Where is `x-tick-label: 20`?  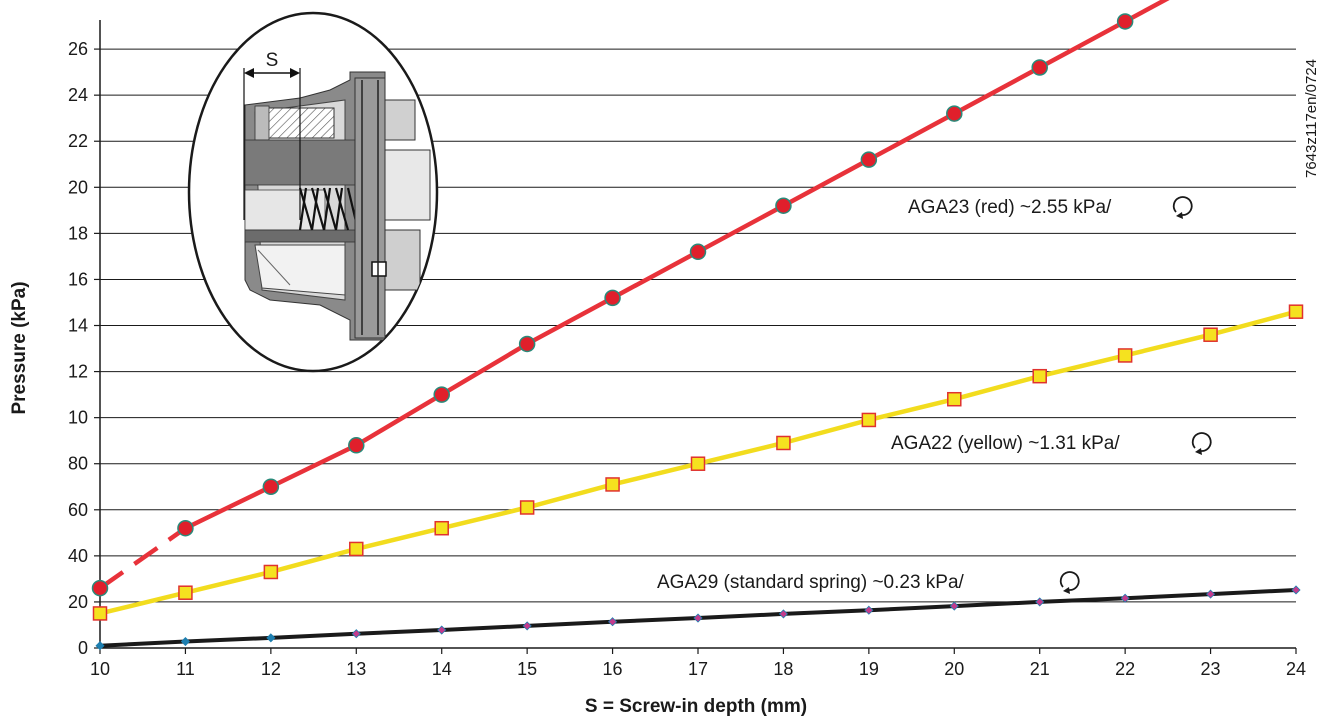
x-tick-label: 20 is located at coordinates (954, 669).